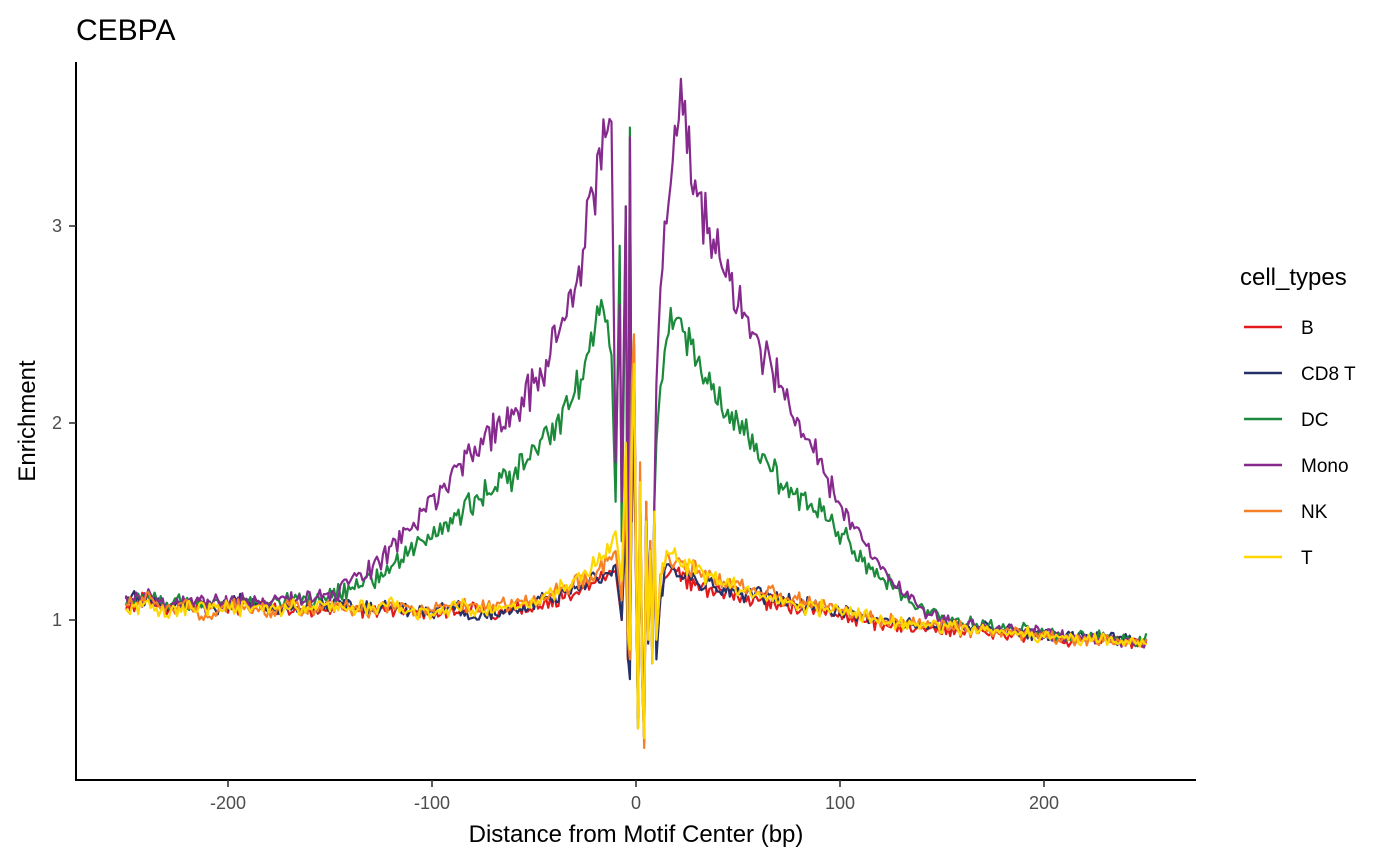 This screenshot has height=865, width=1400. Describe the element at coordinates (27, 421) in the screenshot. I see `y-axis-title: Enrichment` at that location.